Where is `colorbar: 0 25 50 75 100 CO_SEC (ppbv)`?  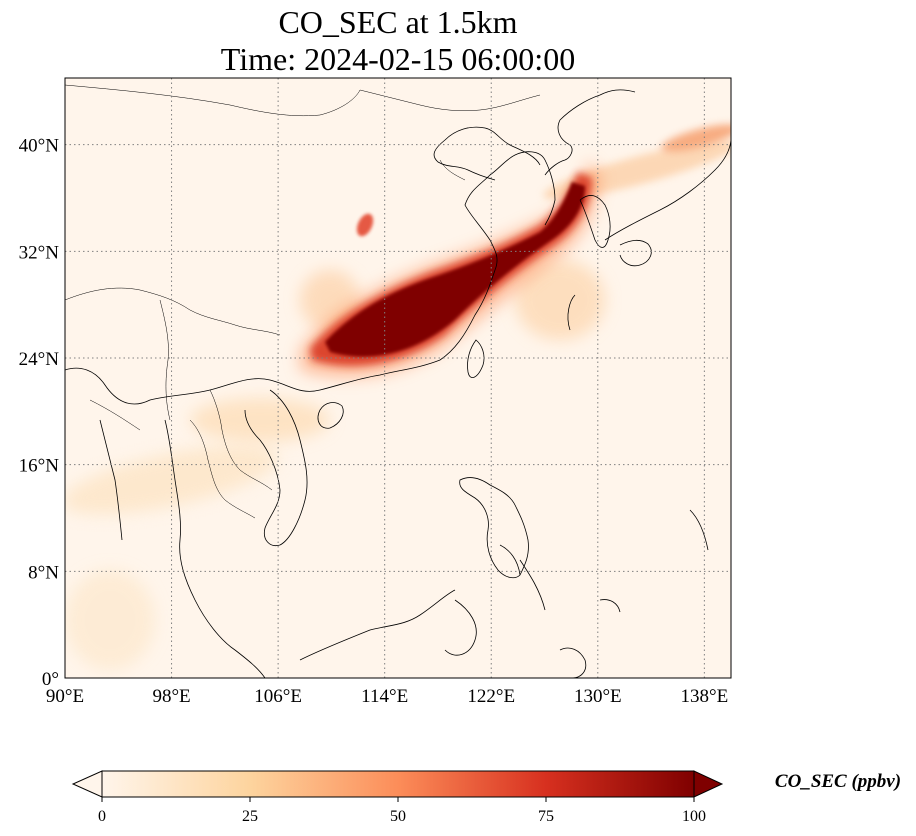 colorbar: 0 25 50 75 100 CO_SEC (ppbv) is located at coordinates (486, 797).